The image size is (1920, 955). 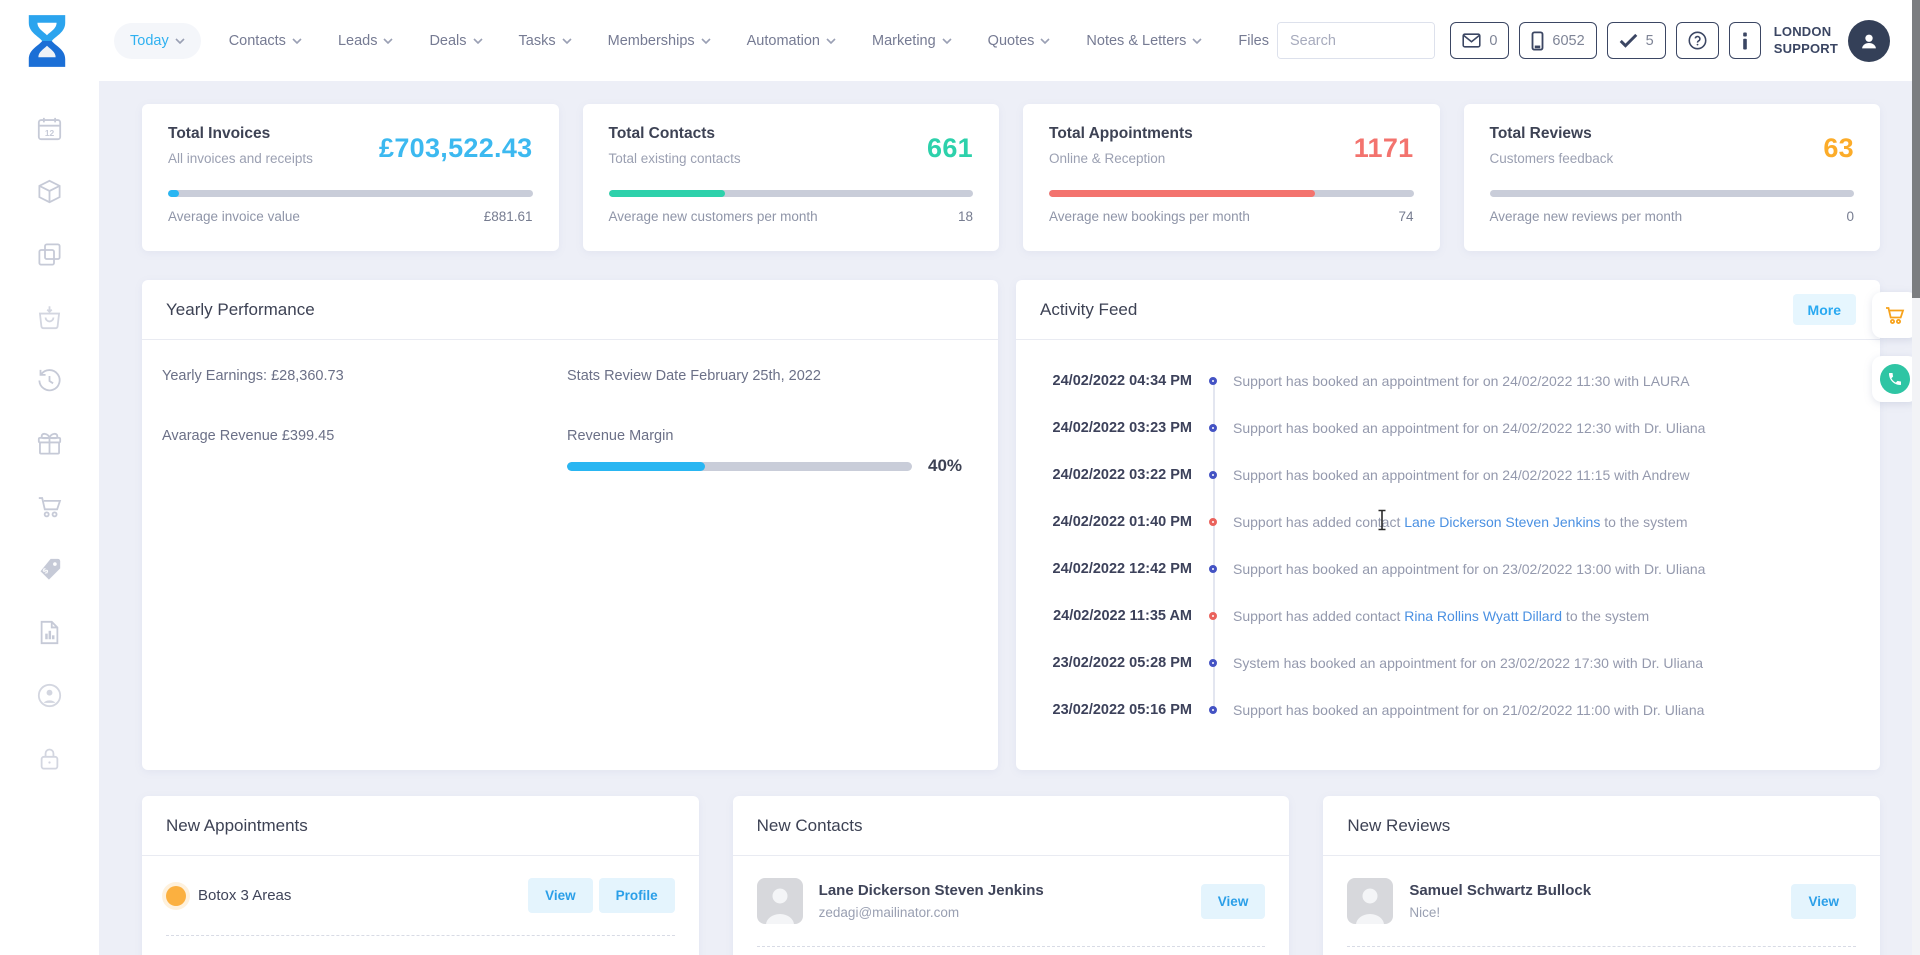 What do you see at coordinates (49, 506) in the screenshot?
I see `cart-icon` at bounding box center [49, 506].